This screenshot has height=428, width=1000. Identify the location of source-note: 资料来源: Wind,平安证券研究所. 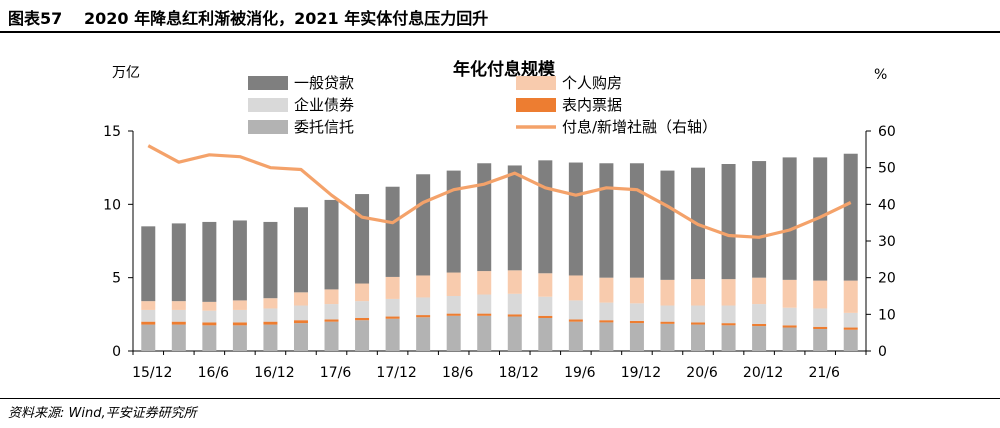
(102, 413).